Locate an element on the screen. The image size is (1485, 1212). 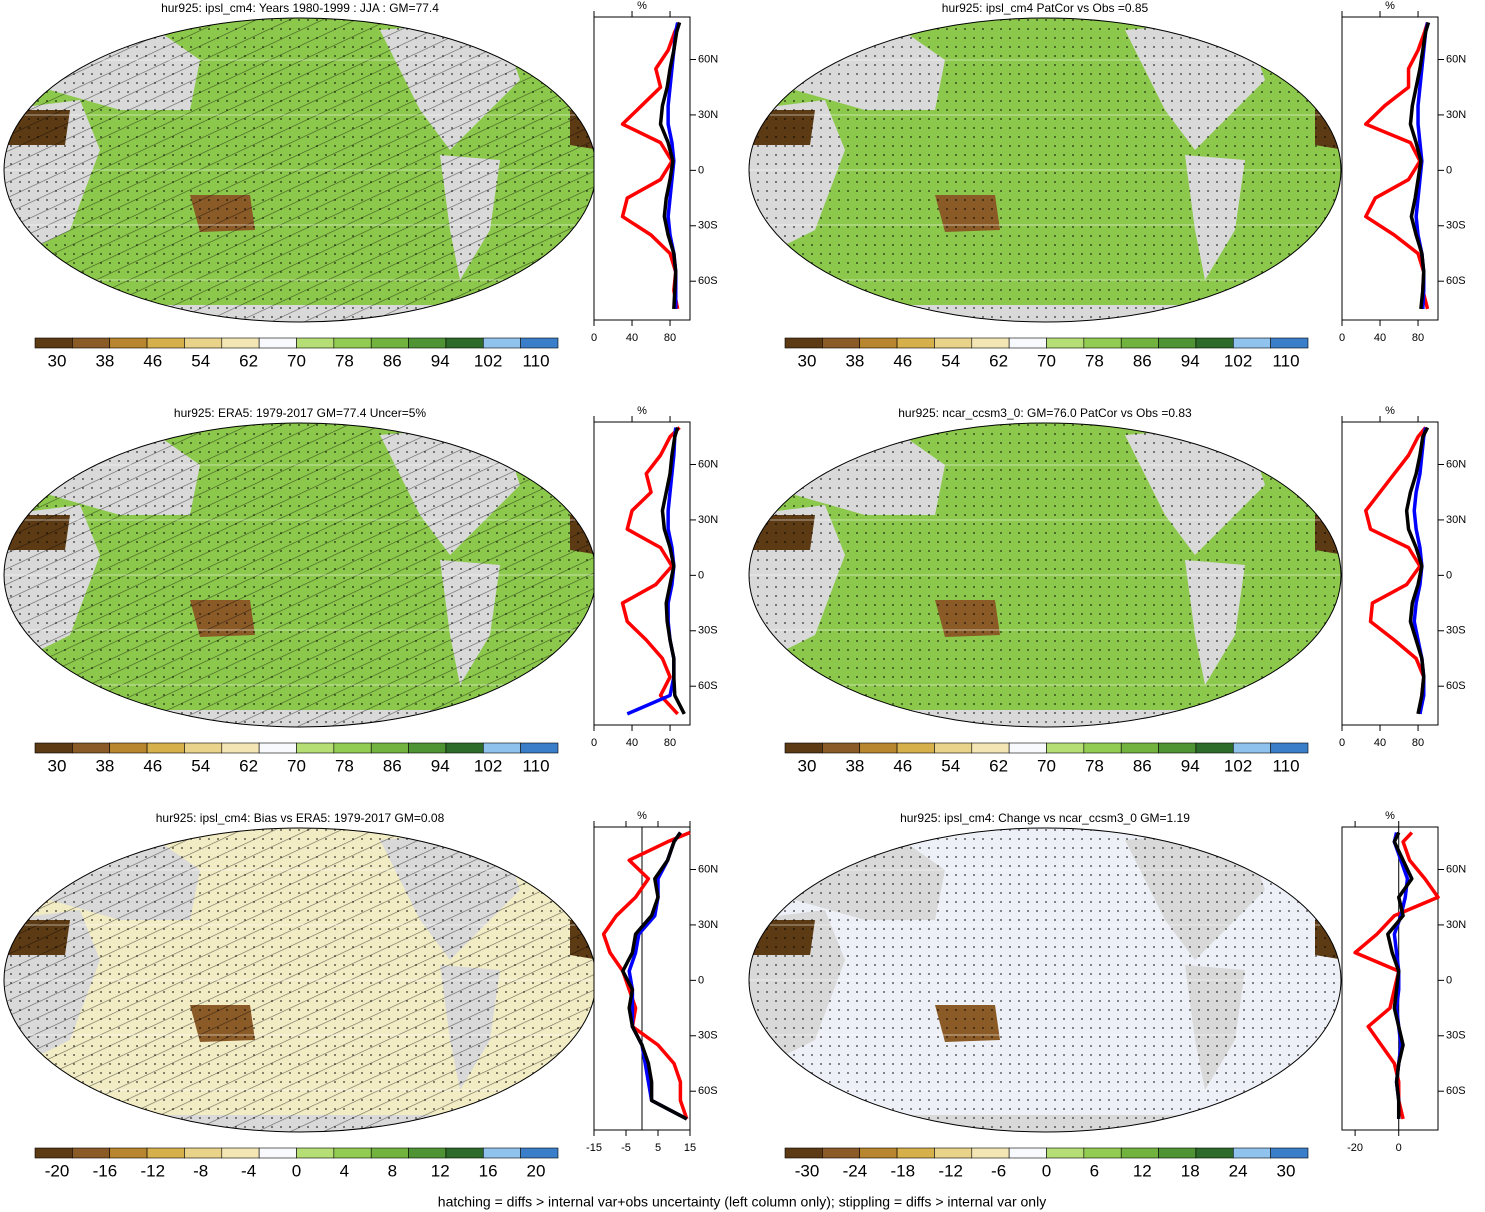
tick-label: 15 is located at coordinates (690, 1148).